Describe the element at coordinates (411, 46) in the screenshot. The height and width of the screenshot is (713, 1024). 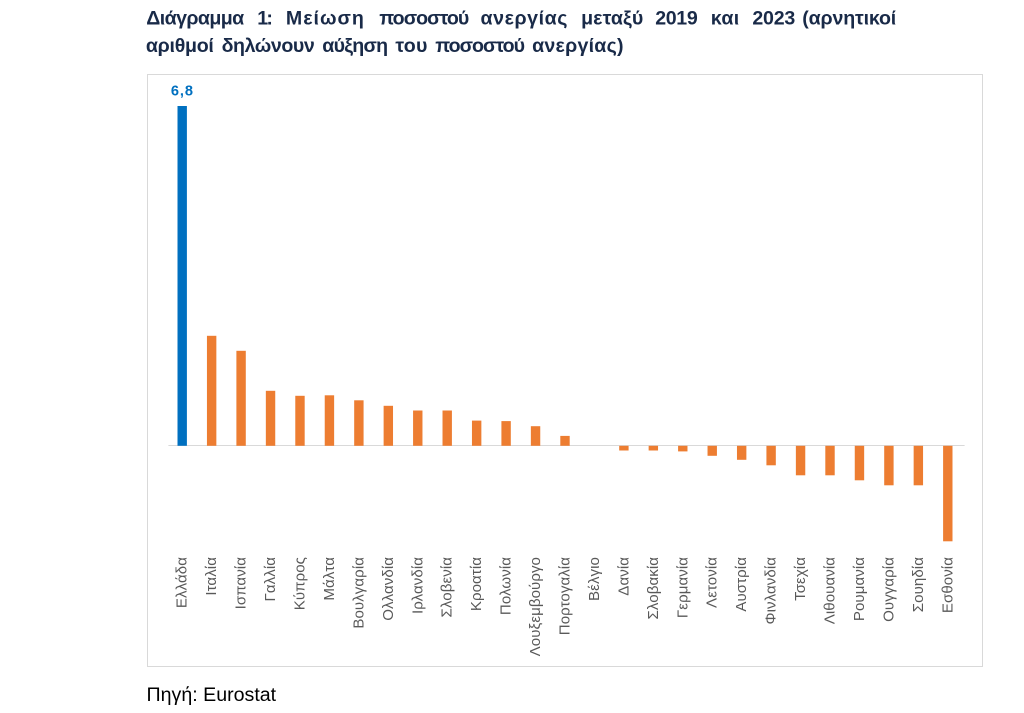
I see `svg-text: του` at that location.